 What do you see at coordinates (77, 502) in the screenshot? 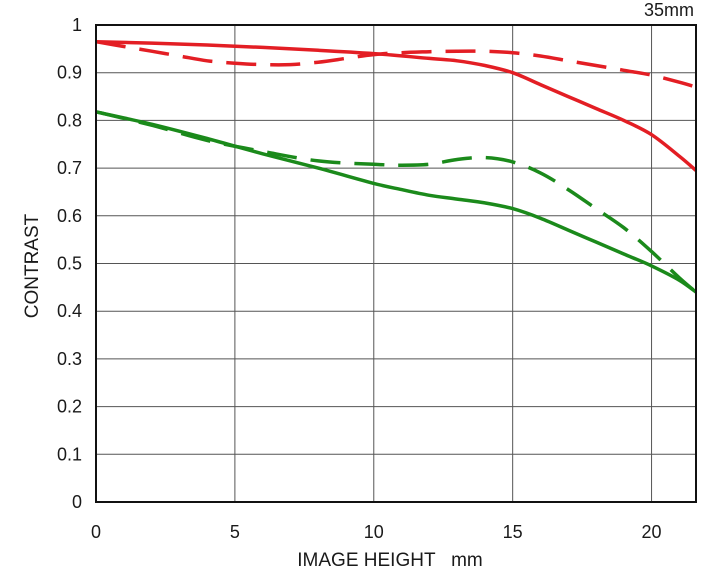
I see `y-tick-label: 0` at bounding box center [77, 502].